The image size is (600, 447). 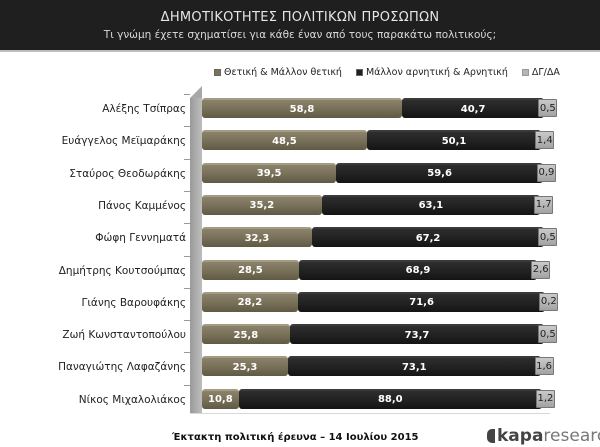 I want to click on bar-negative: 63,1, so click(x=431, y=204).